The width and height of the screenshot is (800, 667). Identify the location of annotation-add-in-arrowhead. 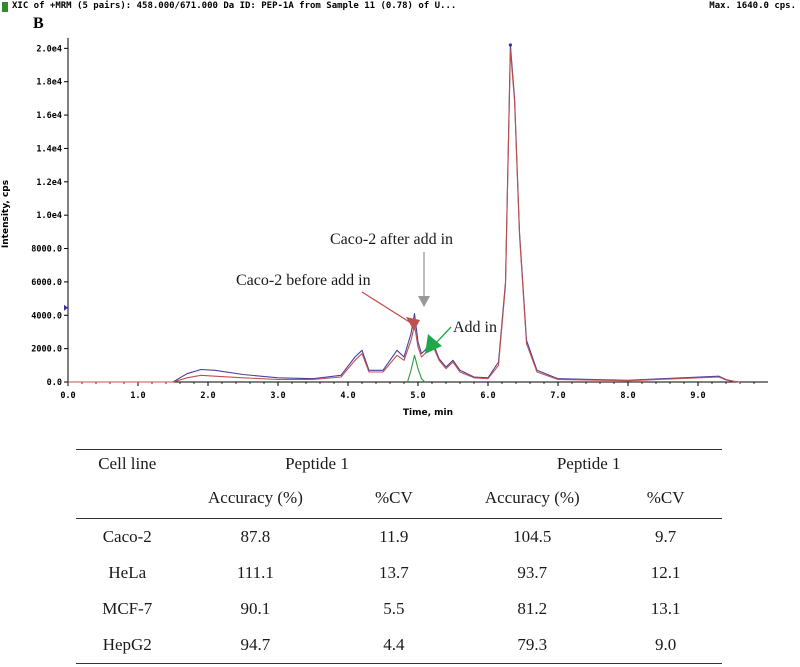
(433, 344).